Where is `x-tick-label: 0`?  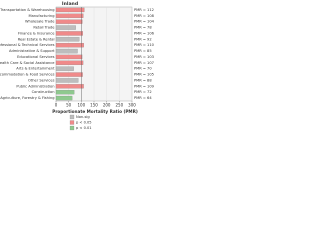
x-tick-label: 0 is located at coordinates (56, 105).